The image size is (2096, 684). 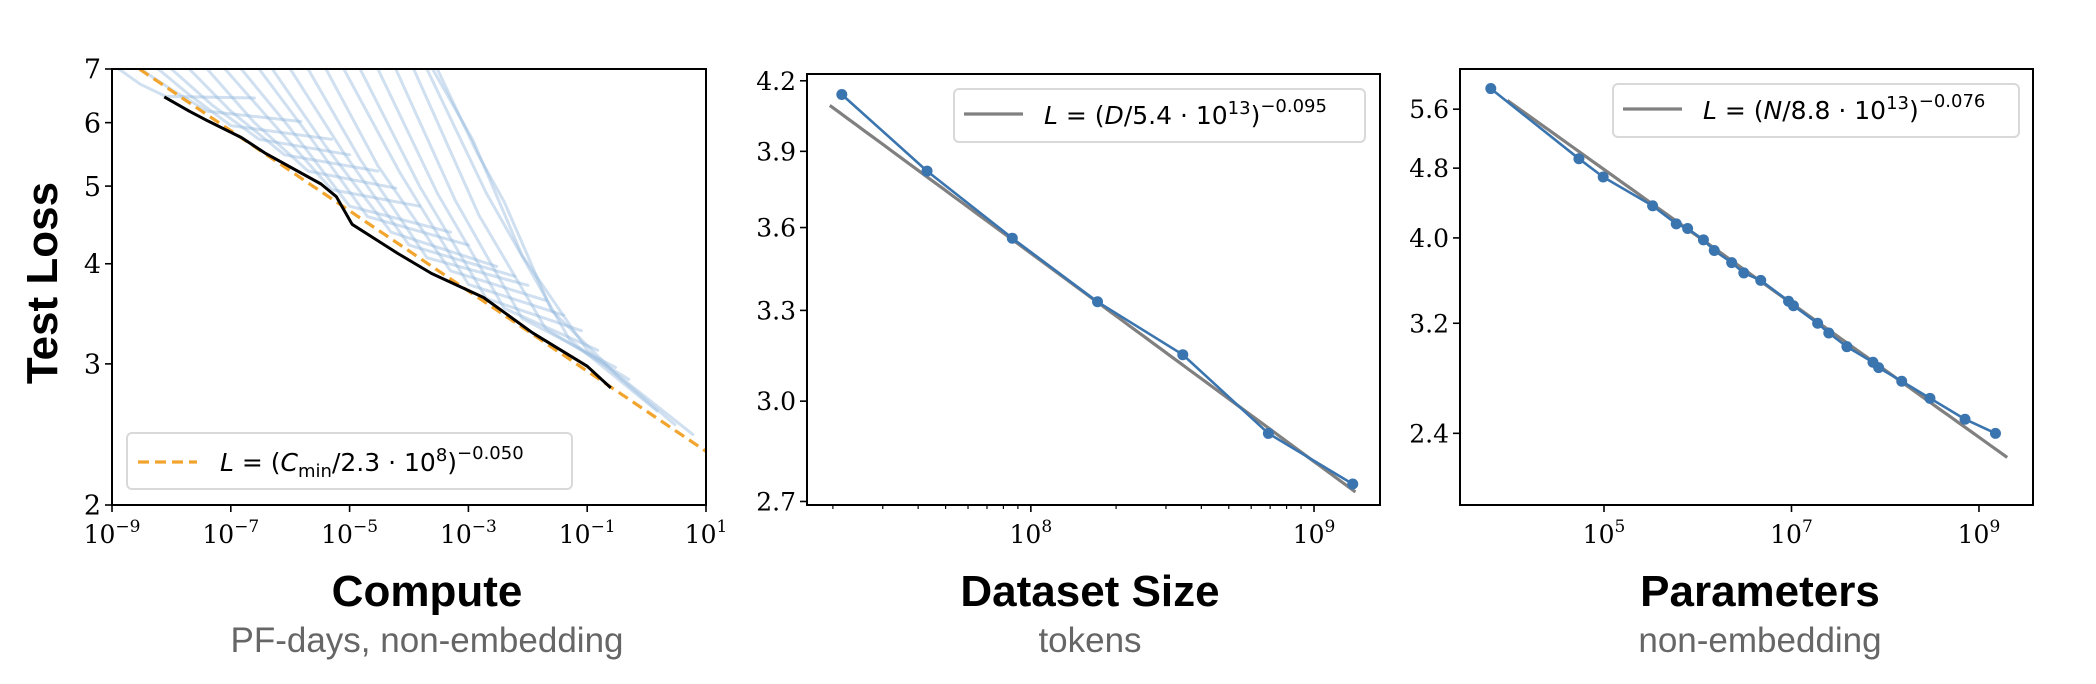 What do you see at coordinates (365, 527) in the screenshot?
I see `x-tick-exponent: −5` at bounding box center [365, 527].